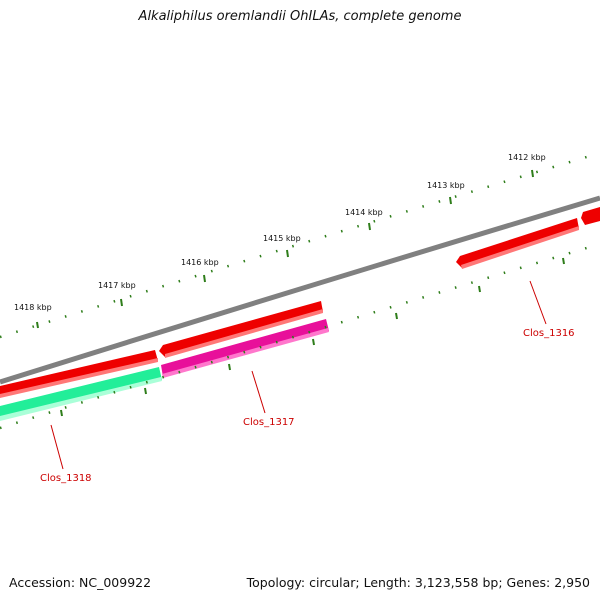 The image size is (600, 600). Describe the element at coordinates (282, 238) in the screenshot. I see `tick-label-1415: 1415 kbp` at that location.